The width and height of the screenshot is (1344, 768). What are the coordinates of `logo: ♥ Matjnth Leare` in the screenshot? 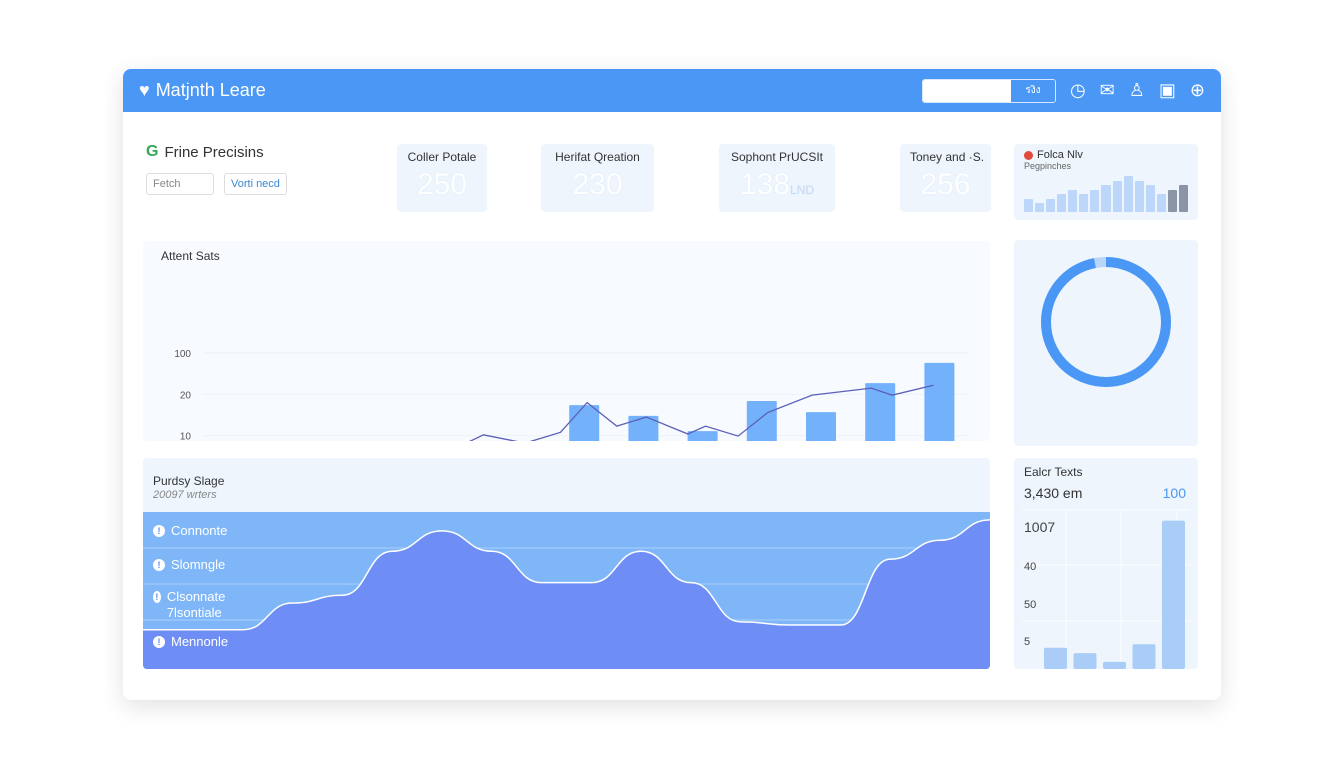 It's located at (202, 90).